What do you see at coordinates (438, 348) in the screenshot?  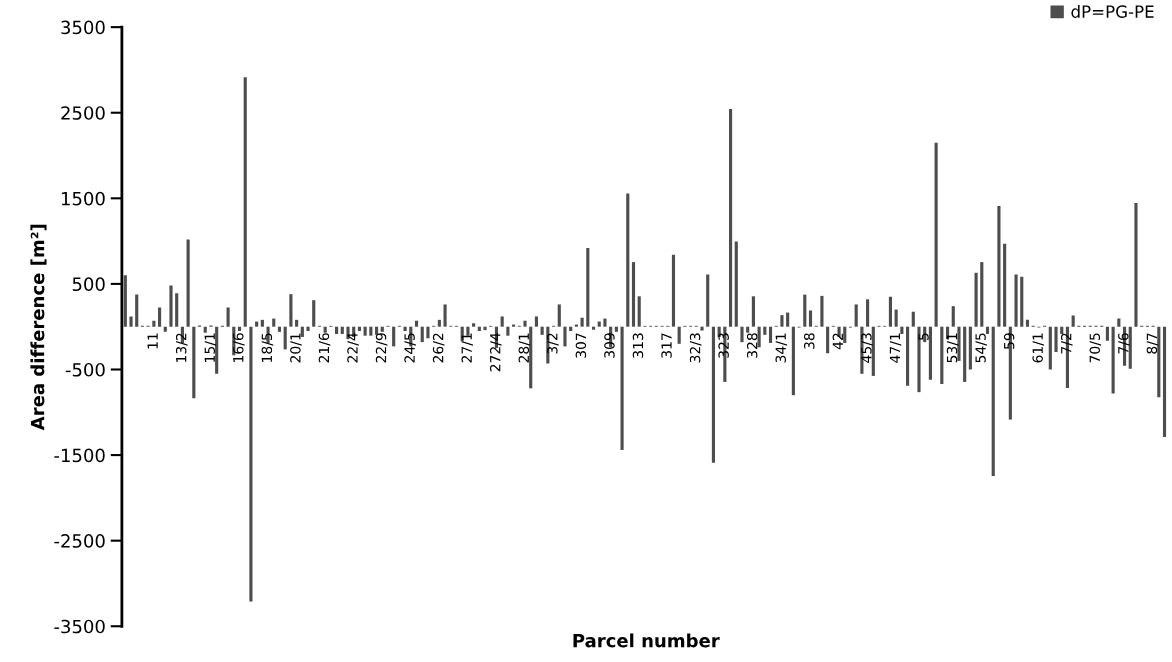 I see `x-tick-label: 26/2` at bounding box center [438, 348].